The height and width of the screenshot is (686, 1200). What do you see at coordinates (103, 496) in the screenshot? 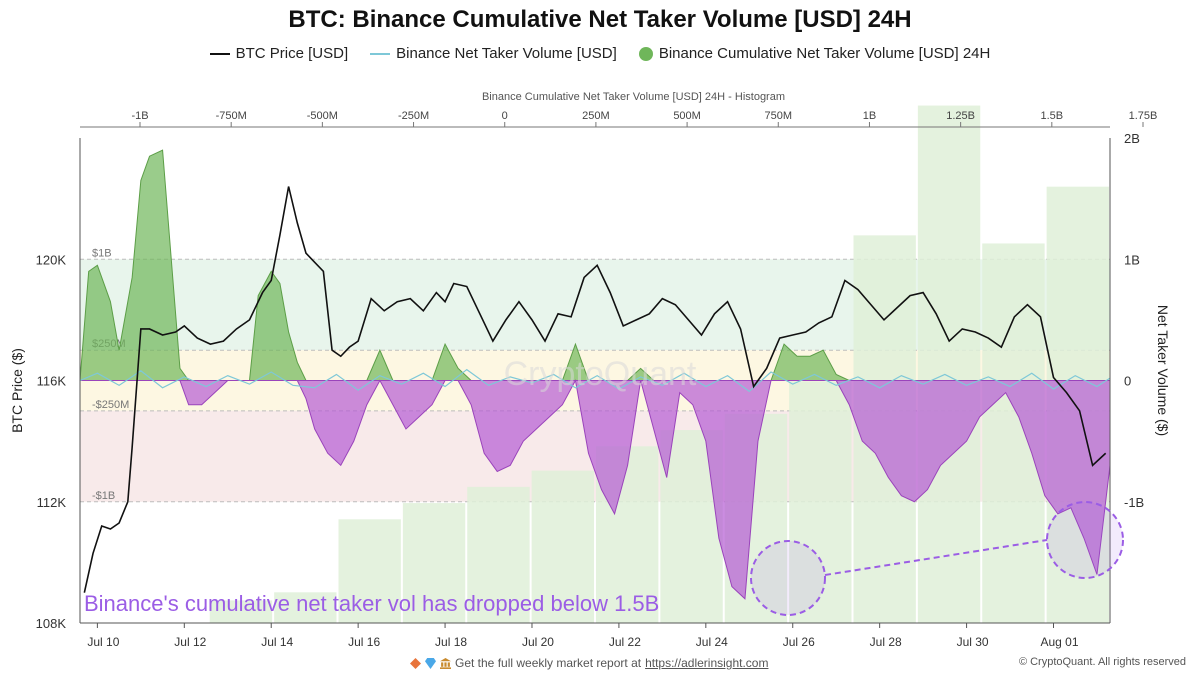
I see `threshold-label: -$1B` at bounding box center [103, 496].